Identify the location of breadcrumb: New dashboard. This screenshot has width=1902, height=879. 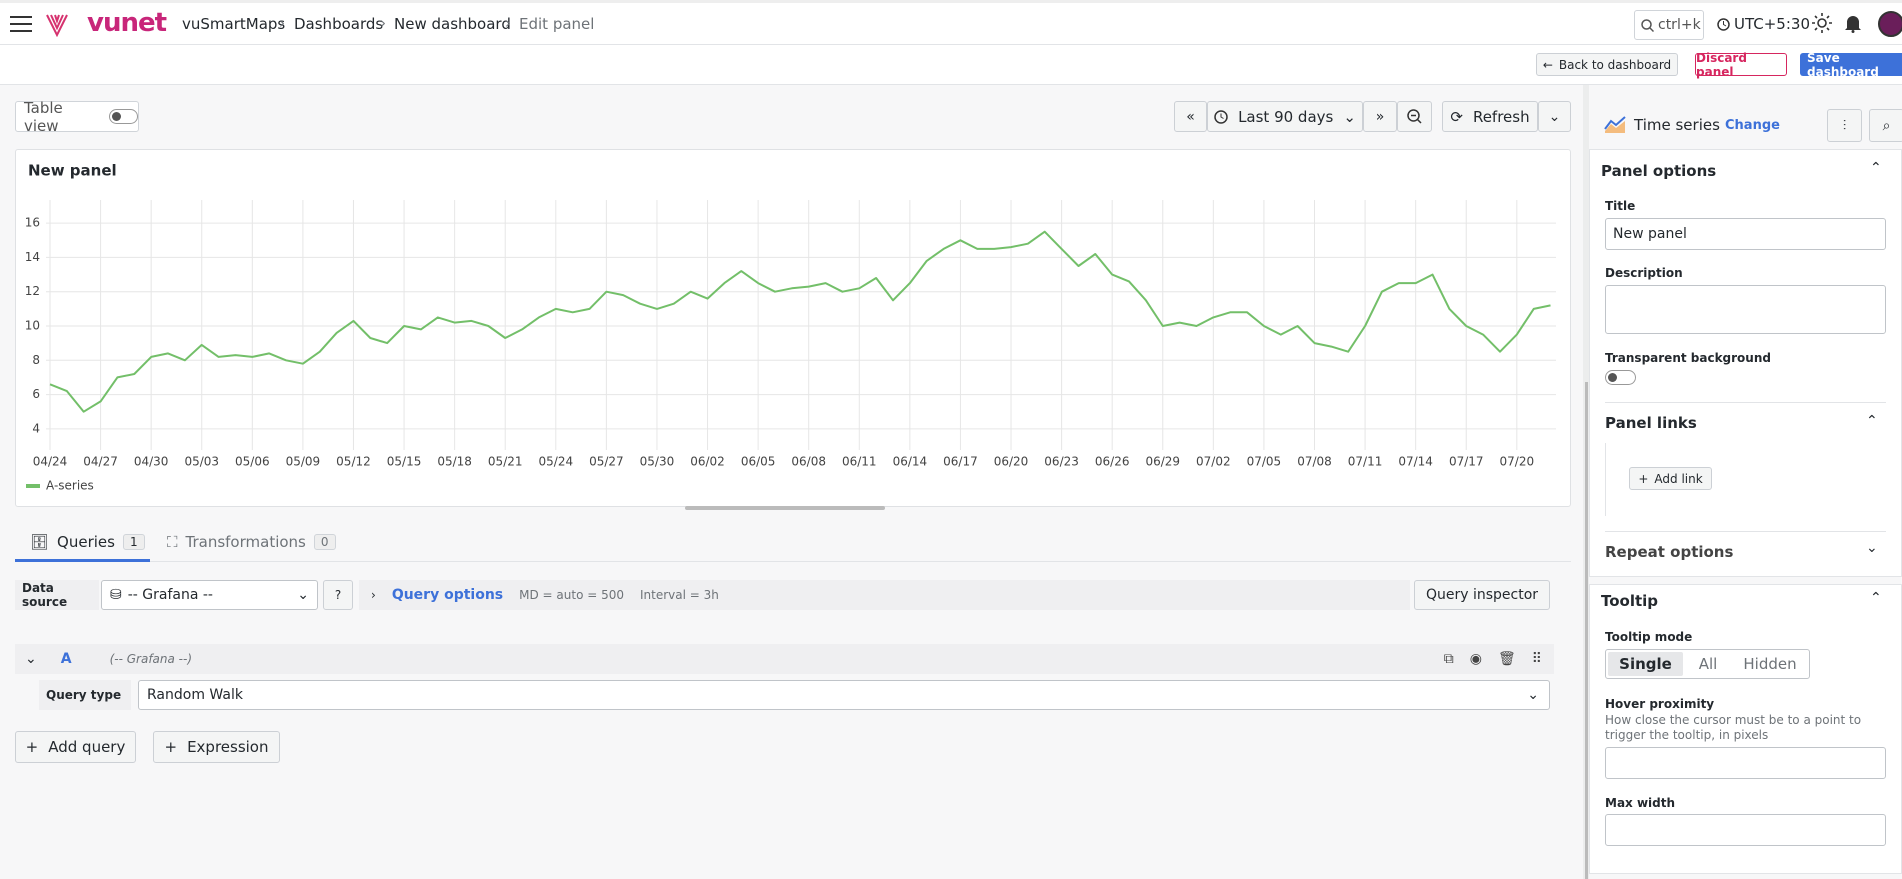
(452, 24).